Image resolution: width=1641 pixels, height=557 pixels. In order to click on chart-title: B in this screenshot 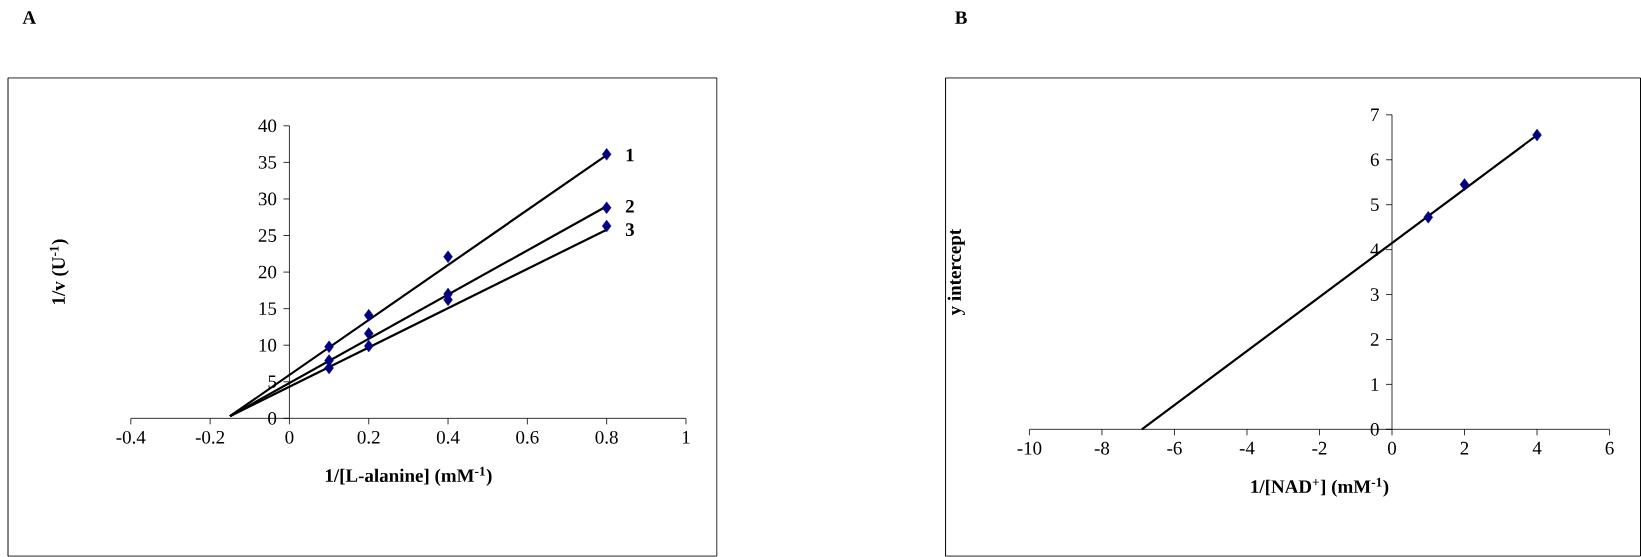, I will do `click(961, 18)`.